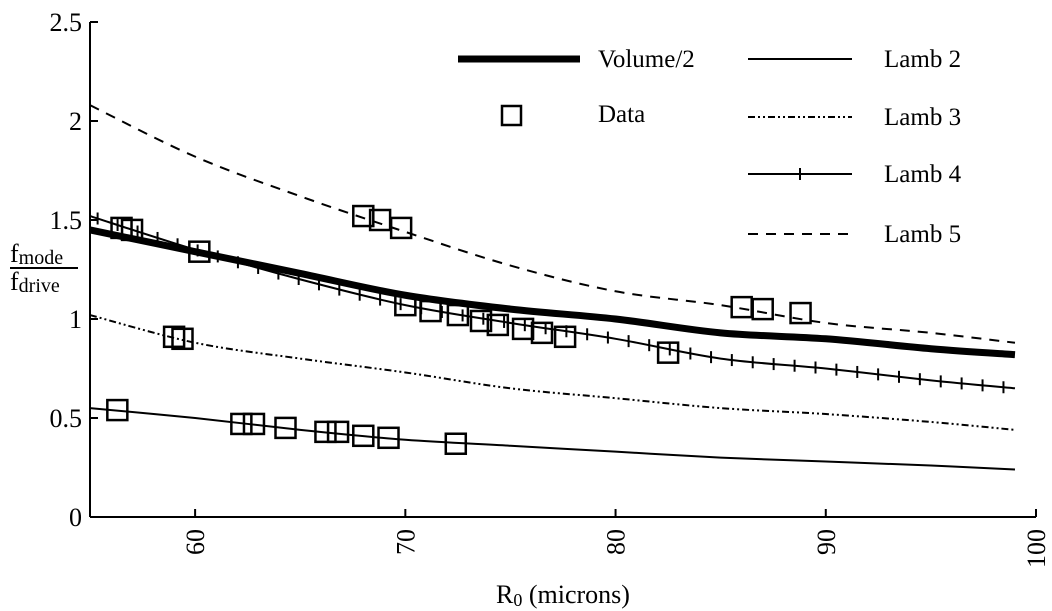 The height and width of the screenshot is (611, 1052). I want to click on legend-label-data: Data, so click(621, 114).